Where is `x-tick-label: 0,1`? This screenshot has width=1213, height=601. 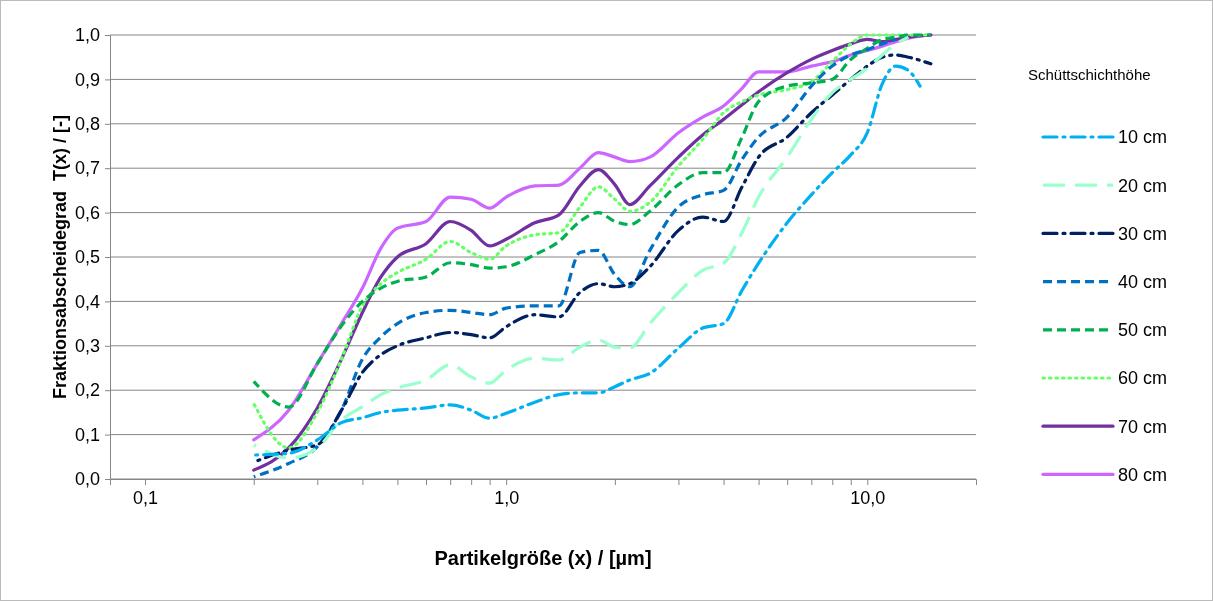 x-tick-label: 0,1 is located at coordinates (145, 498).